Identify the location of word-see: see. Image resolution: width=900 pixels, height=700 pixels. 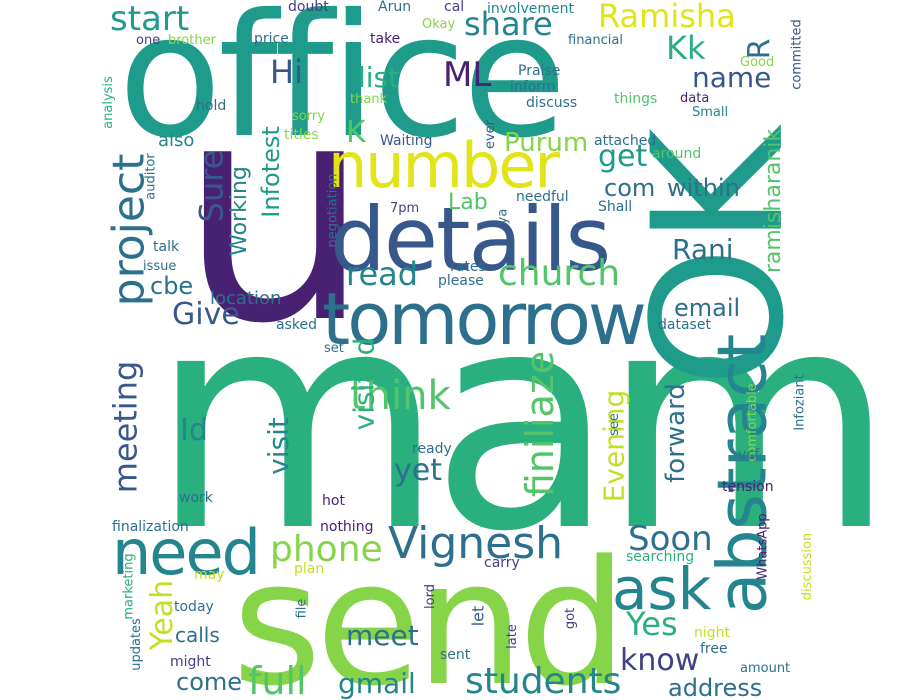
(614, 424).